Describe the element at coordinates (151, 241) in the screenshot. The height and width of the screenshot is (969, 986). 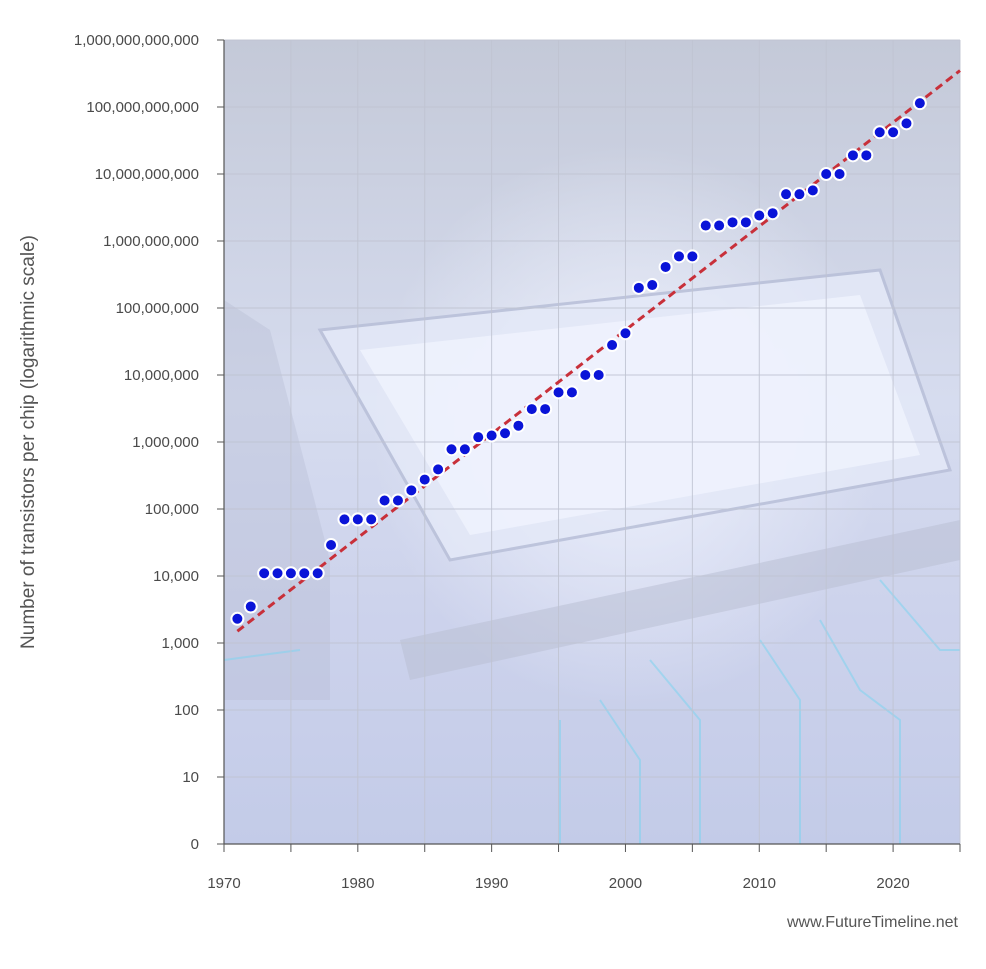
I see `y-tick-label: 1,000,000,000` at that location.